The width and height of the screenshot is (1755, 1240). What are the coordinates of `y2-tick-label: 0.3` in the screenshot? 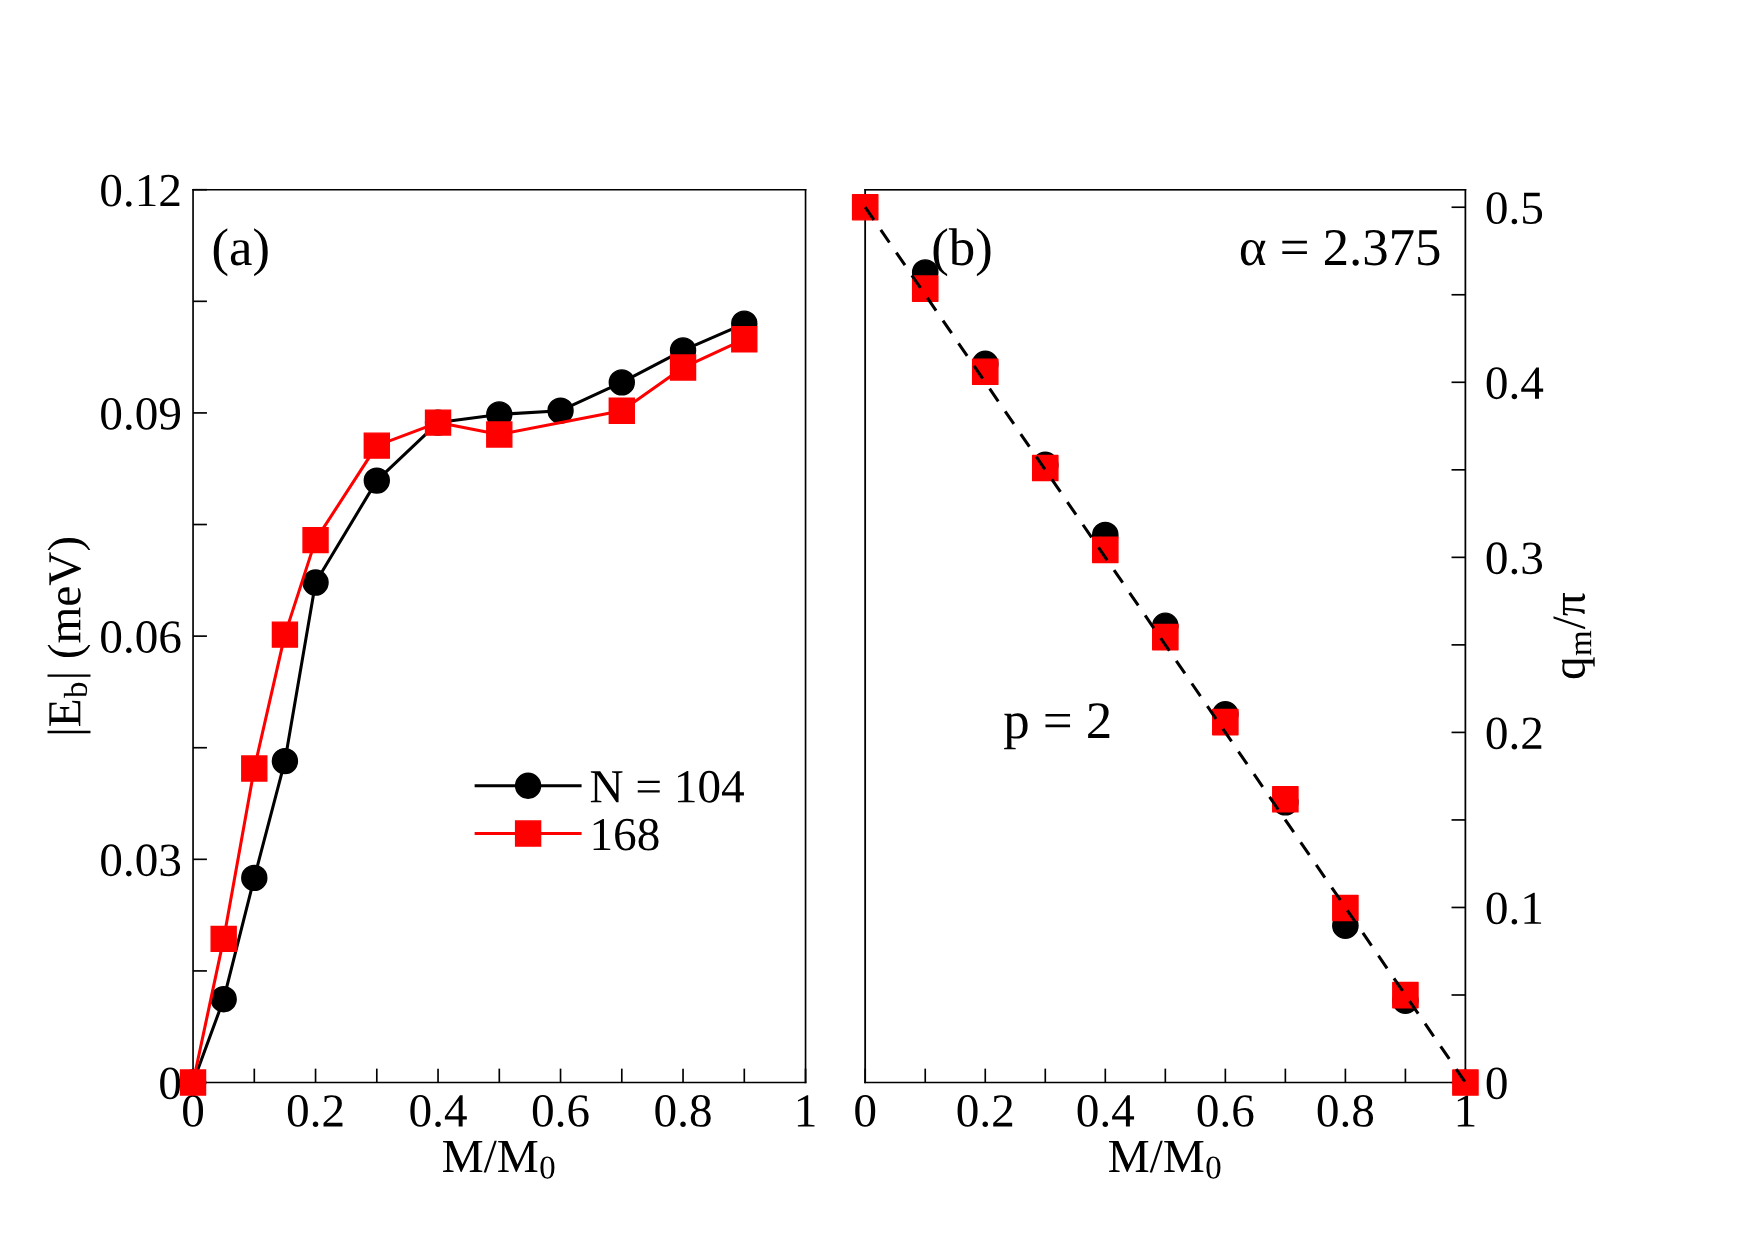 It's located at (1514, 558).